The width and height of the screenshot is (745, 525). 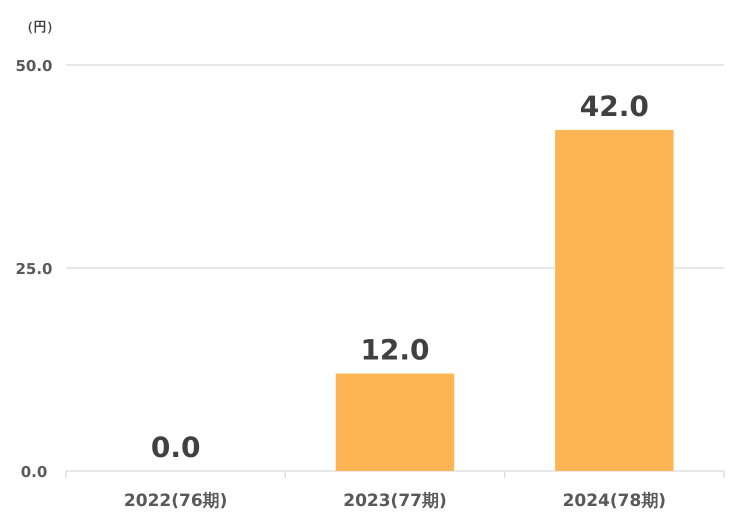 I want to click on y-tick-label: 0.0, so click(x=34, y=472).